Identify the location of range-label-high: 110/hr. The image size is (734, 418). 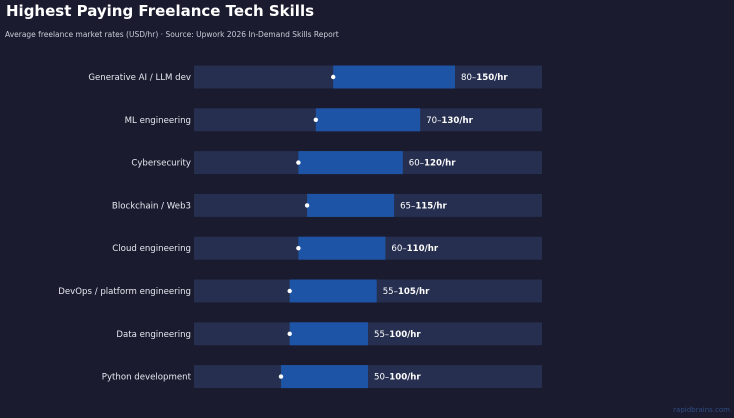
(423, 249).